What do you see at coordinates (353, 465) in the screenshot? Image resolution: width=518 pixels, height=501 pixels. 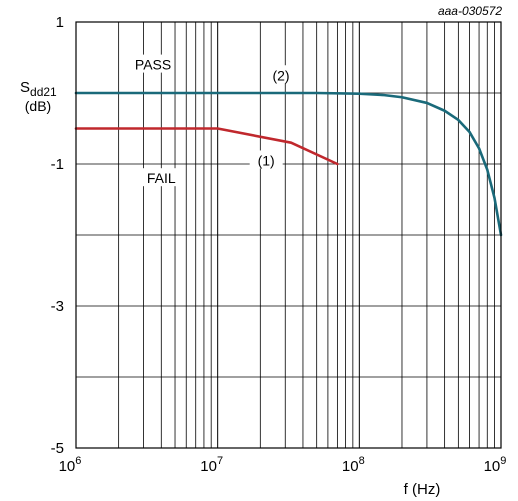 I see `x-tick-label: 10⁸` at bounding box center [353, 465].